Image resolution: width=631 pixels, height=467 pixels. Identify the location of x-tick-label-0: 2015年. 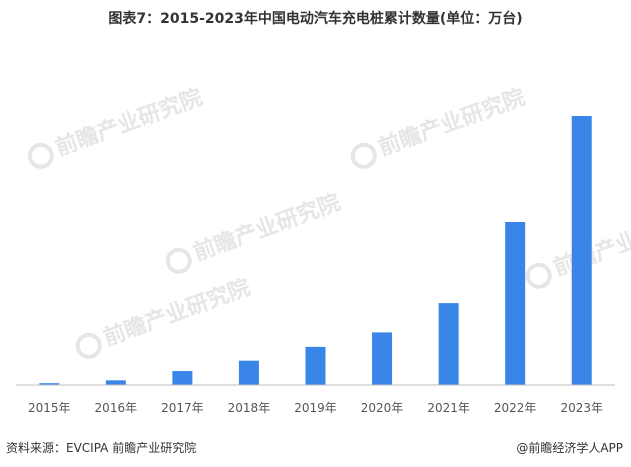
(49, 408).